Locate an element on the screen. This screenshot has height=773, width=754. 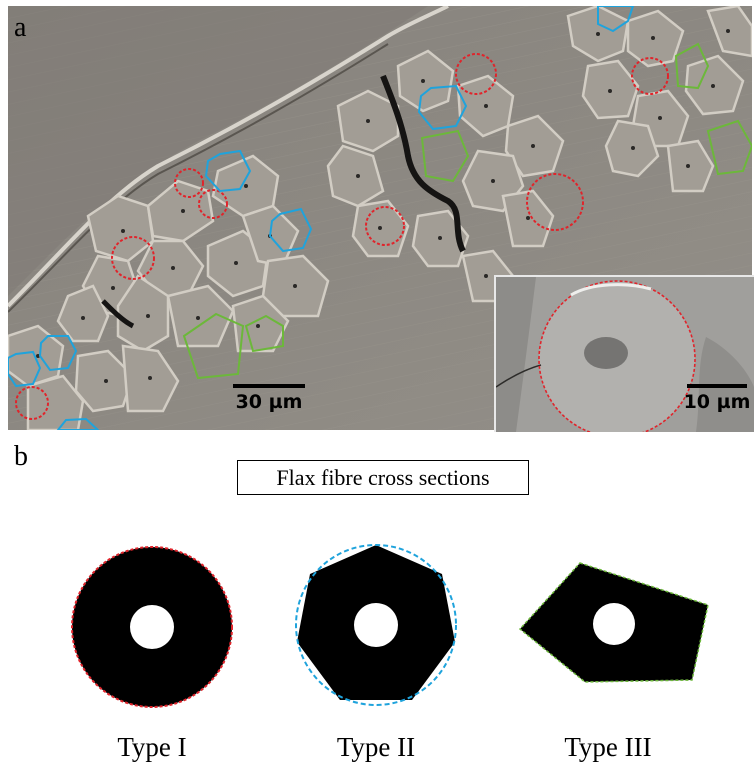
panel-b-title-box: Flax fibre cross sections is located at coordinates (383, 477).